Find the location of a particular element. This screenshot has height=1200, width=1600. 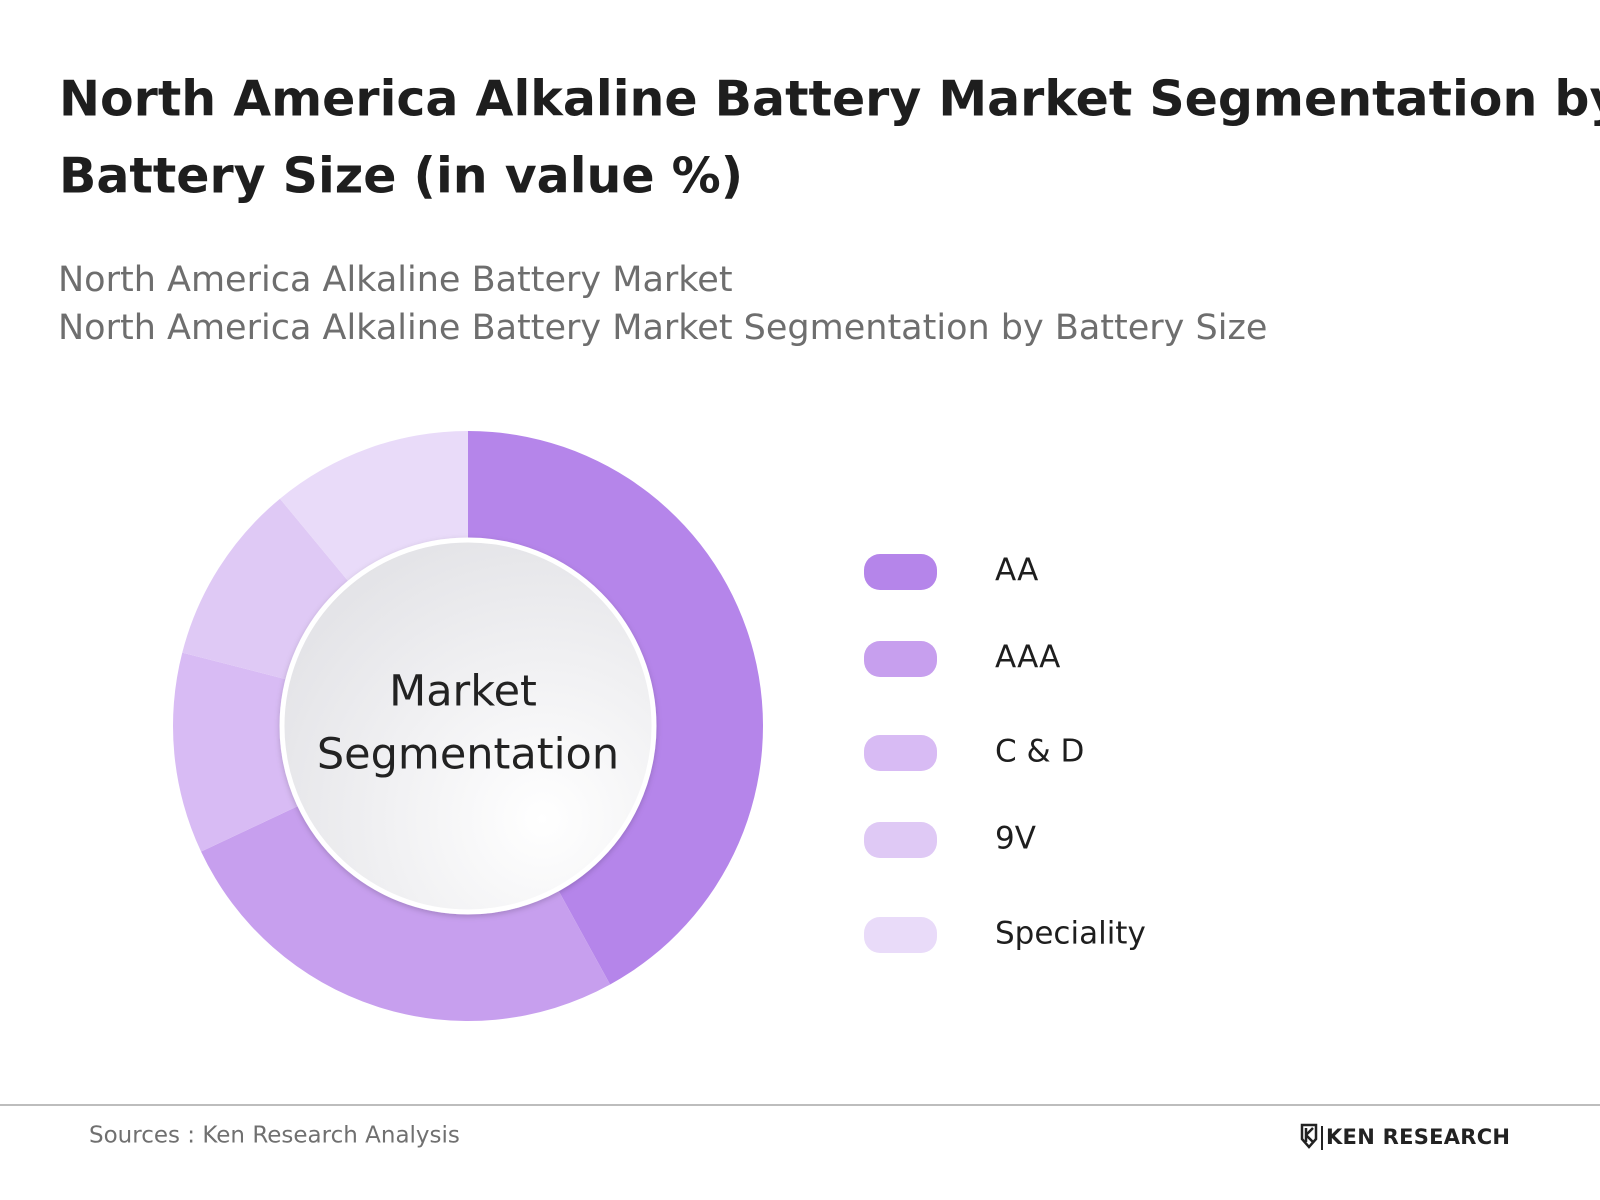

chart-title: Battery Size (in value %) is located at coordinates (401, 176).